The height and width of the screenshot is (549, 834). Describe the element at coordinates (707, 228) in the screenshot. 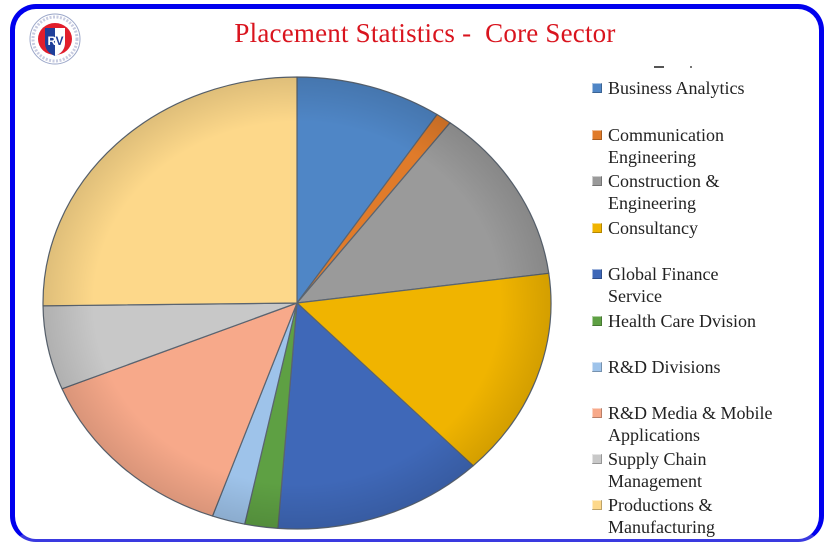

I see `legend-item-consultancy: Consultancy` at that location.